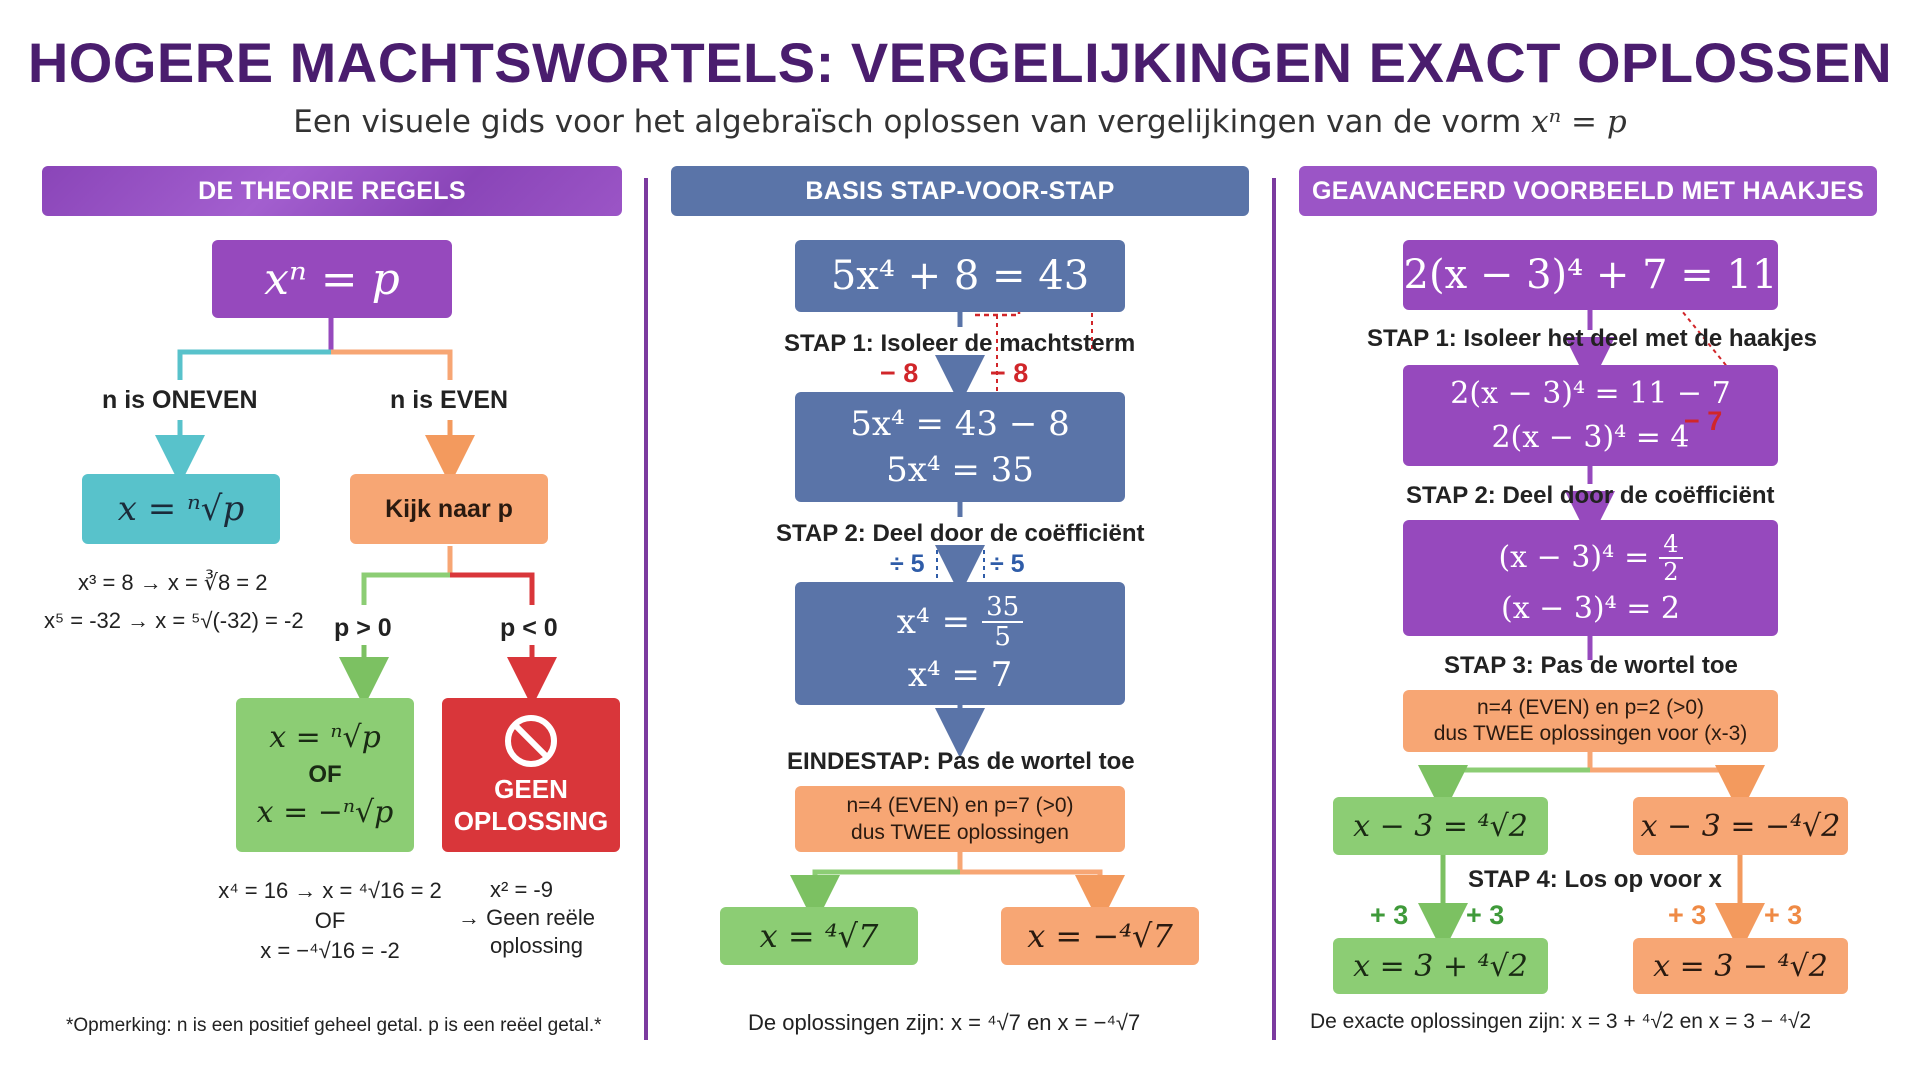 This screenshot has width=1920, height=1072. I want to click on even-positive-example-or: OF, so click(330, 920).